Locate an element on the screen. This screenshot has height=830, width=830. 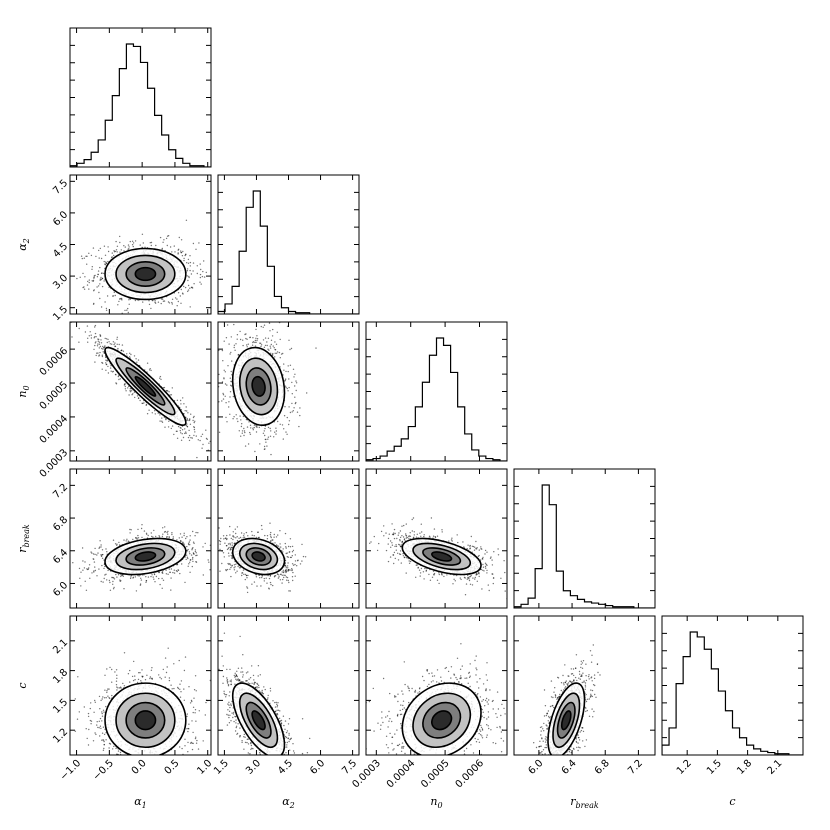
panel-n0-vs-n0 is located at coordinates (436, 391).